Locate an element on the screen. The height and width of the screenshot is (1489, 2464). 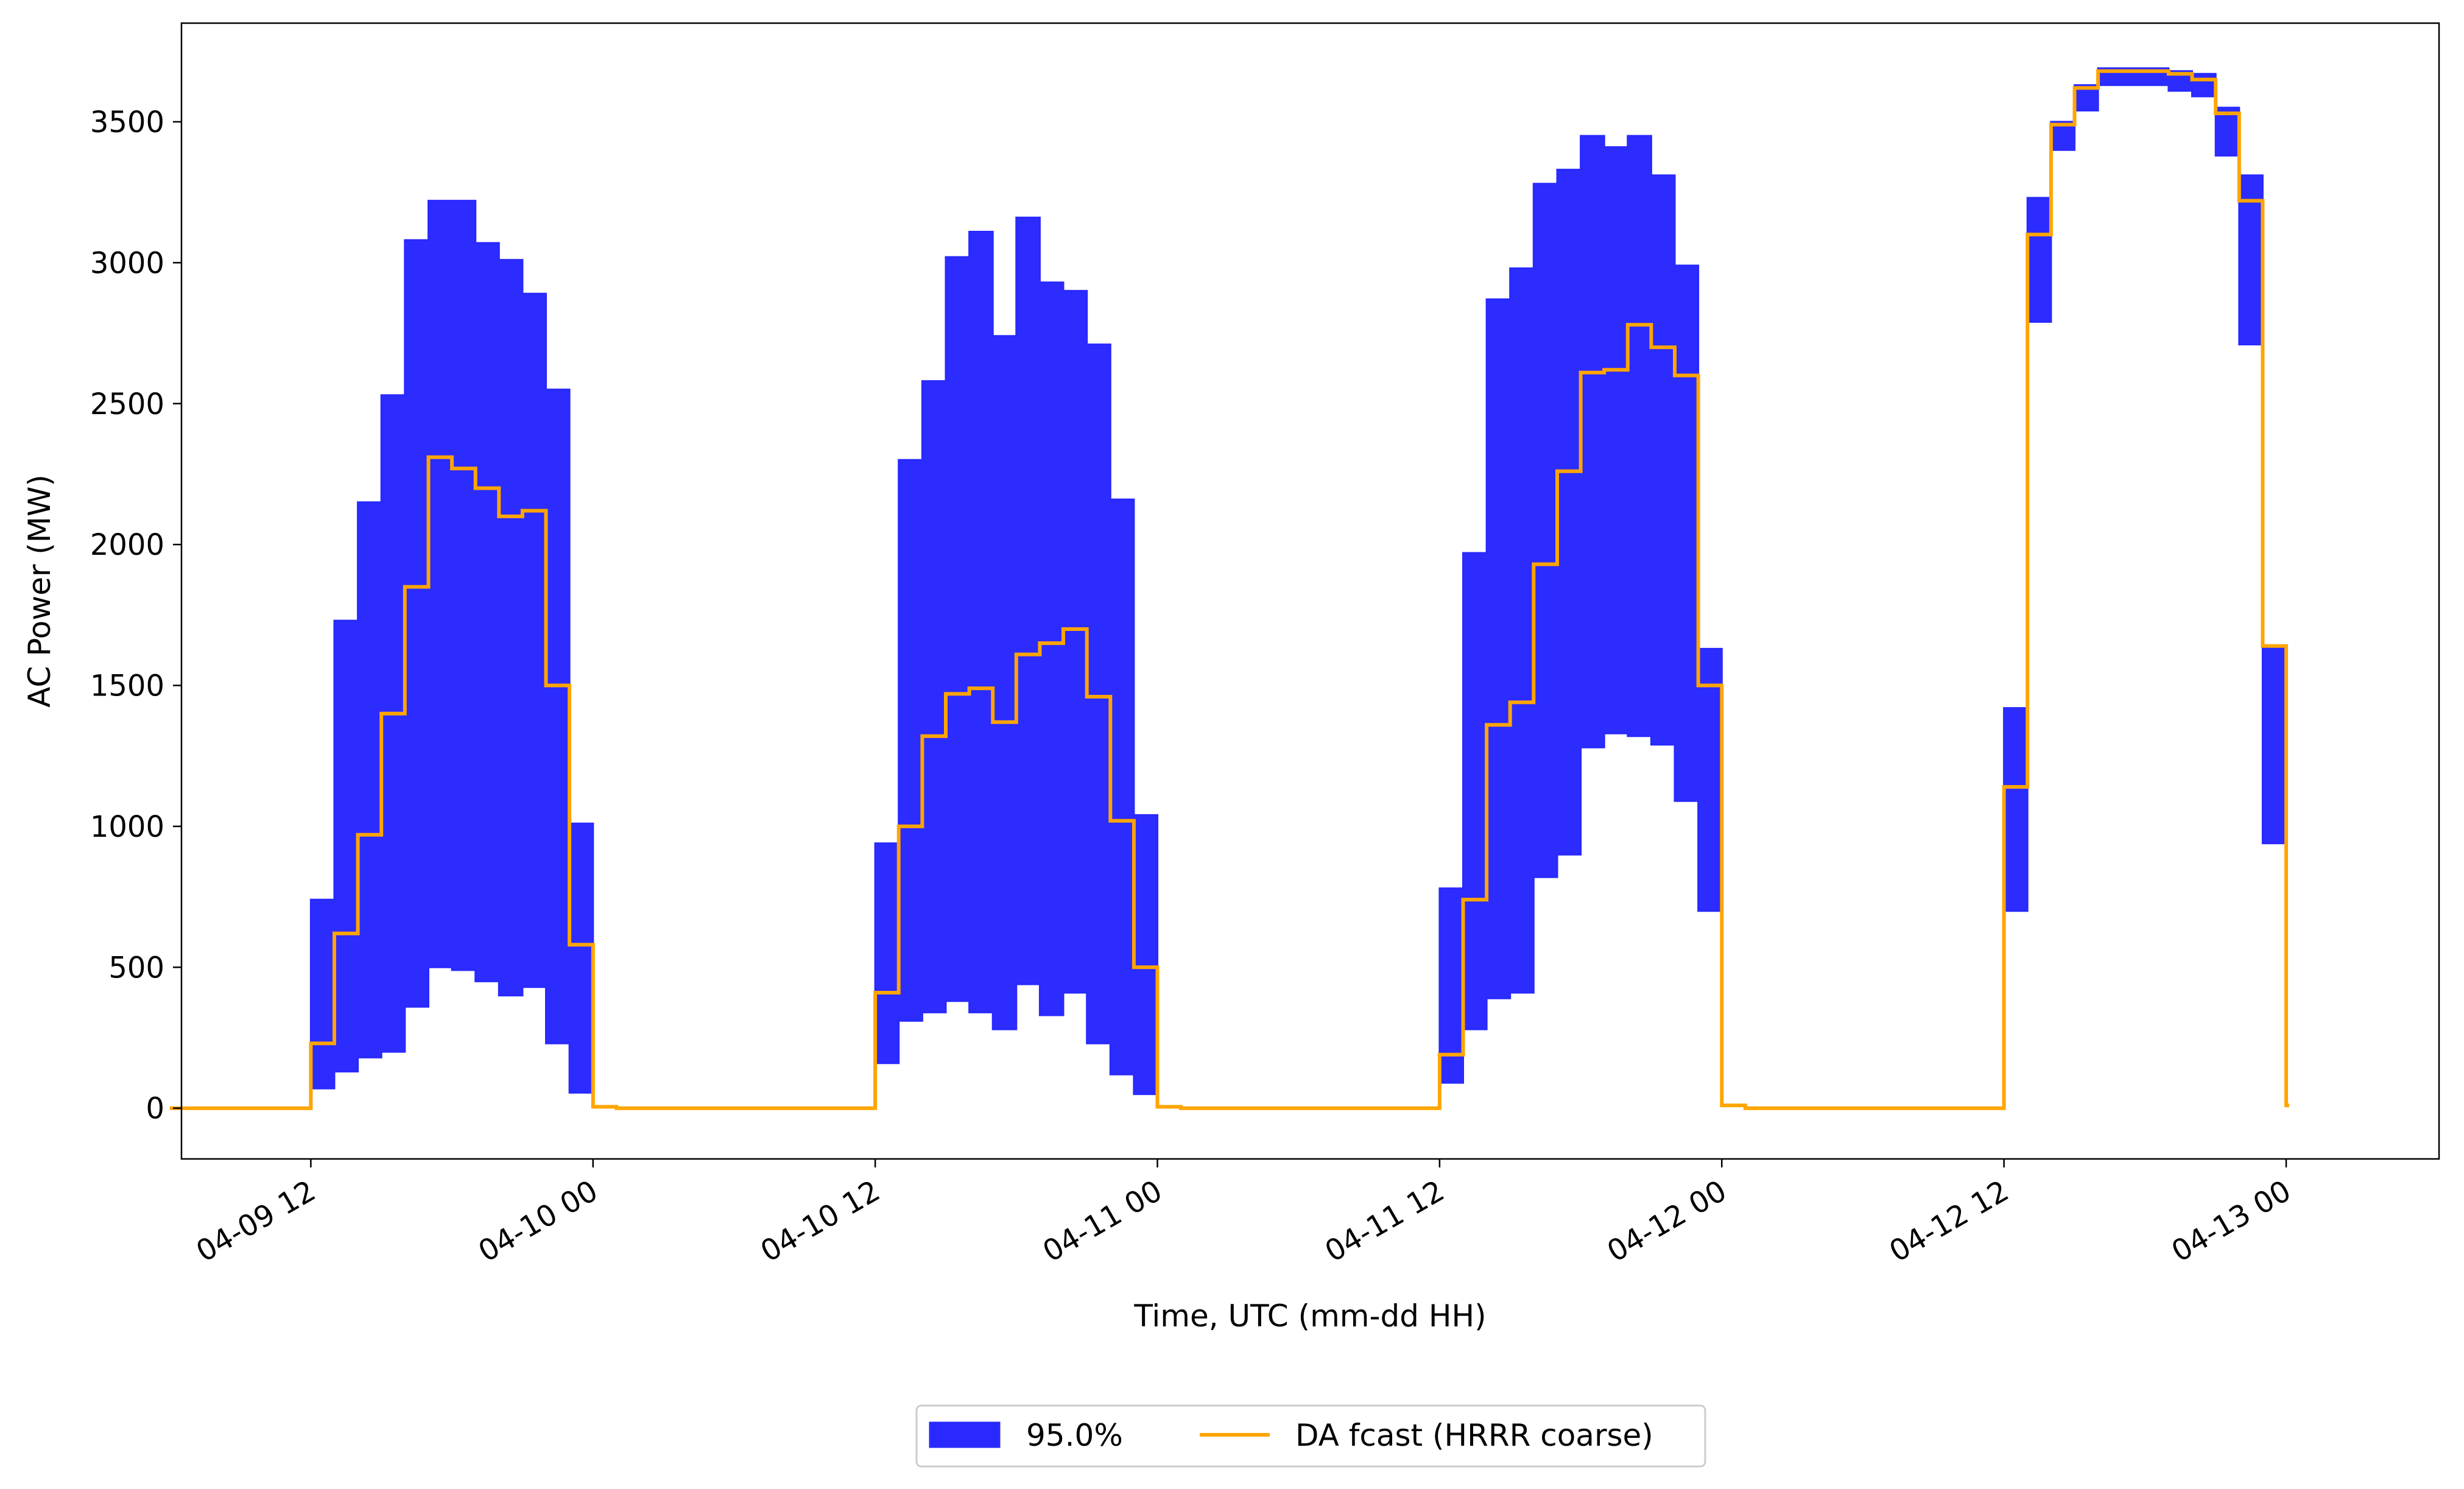
y-axis: 0 500 1000 1500 2000 2500 3000 3500 is located at coordinates (135, 615).